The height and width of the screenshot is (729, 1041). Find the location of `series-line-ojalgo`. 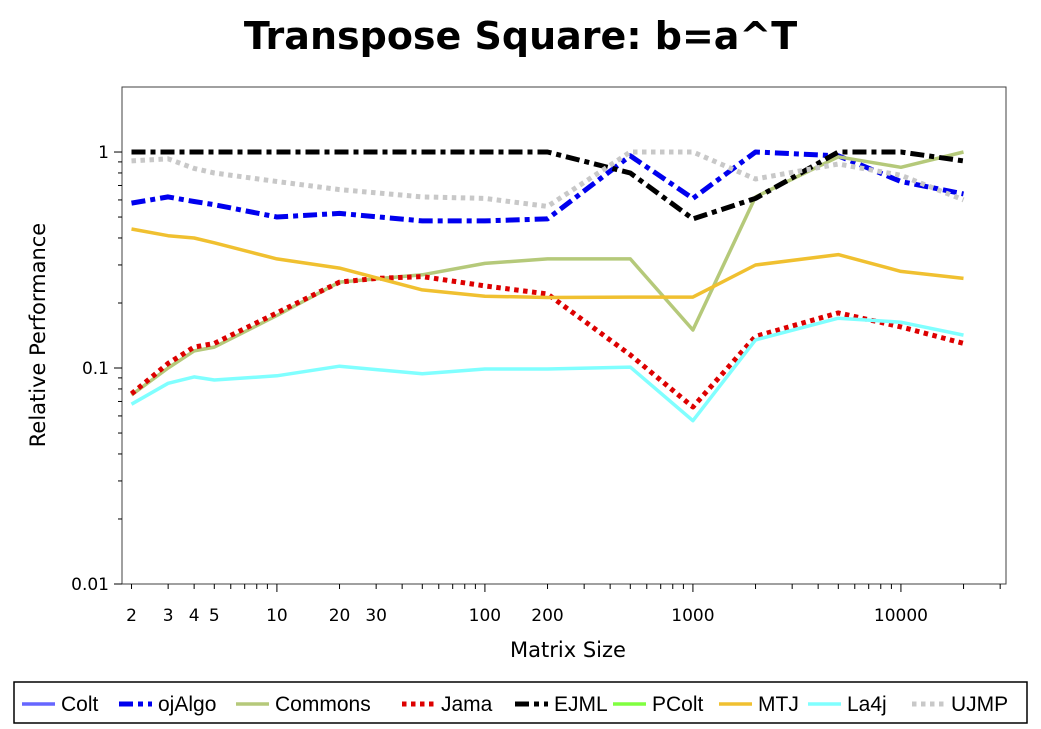

series-line-ojalgo is located at coordinates (547, 186).